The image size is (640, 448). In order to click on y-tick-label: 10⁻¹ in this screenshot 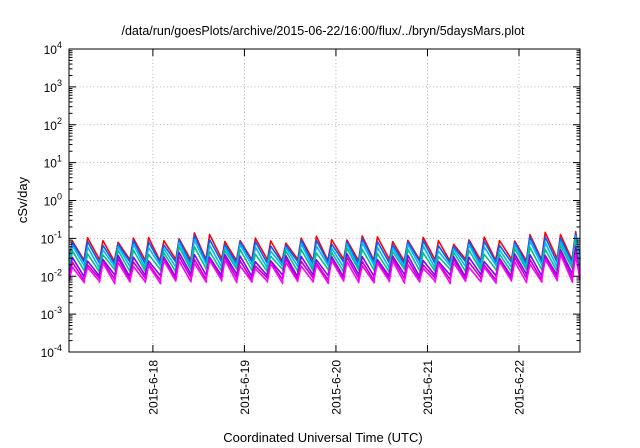, I will do `click(51, 237)`.